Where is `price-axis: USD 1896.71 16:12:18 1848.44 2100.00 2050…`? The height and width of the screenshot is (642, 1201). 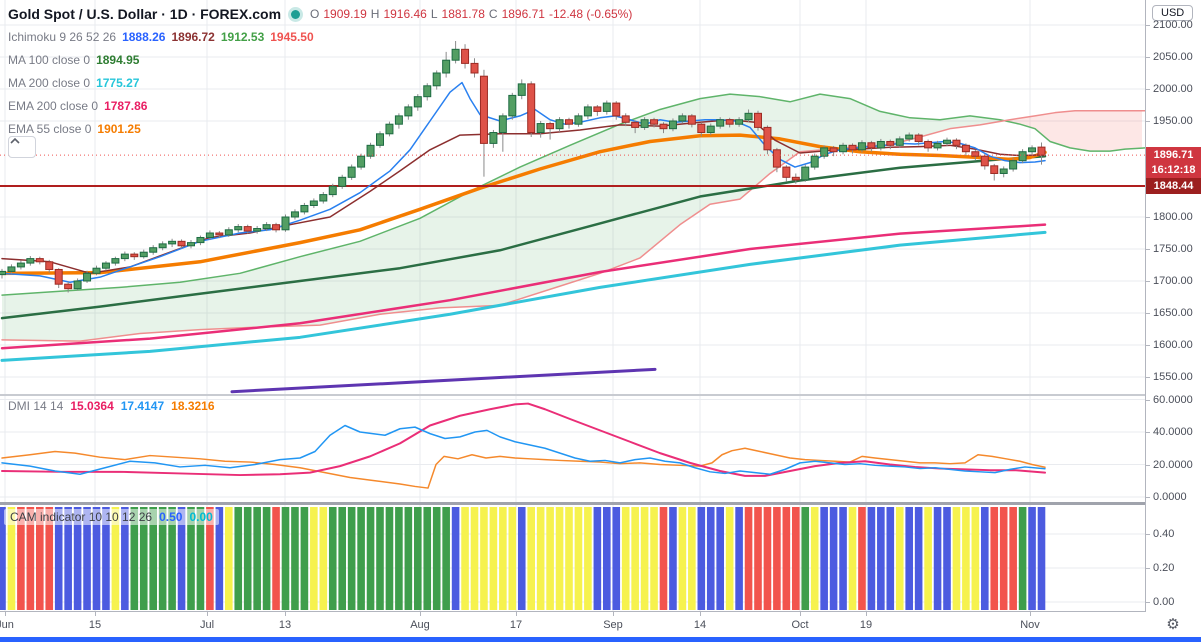 price-axis: USD 1896.71 16:12:18 1848.44 2100.00 2050… is located at coordinates (1173, 306).